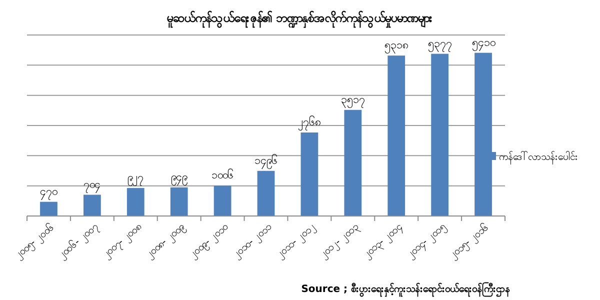  I want to click on data-label: ၅၄၁၀, so click(483, 43).